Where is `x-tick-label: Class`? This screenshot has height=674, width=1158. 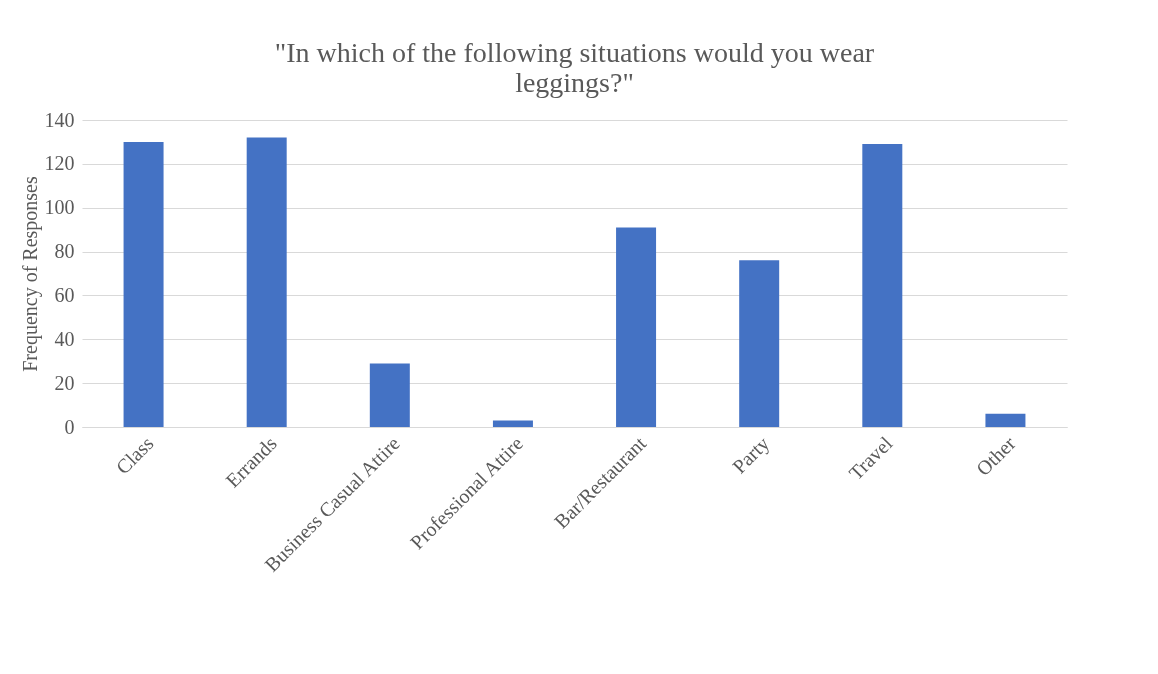
x-tick-label: Class is located at coordinates (134, 455).